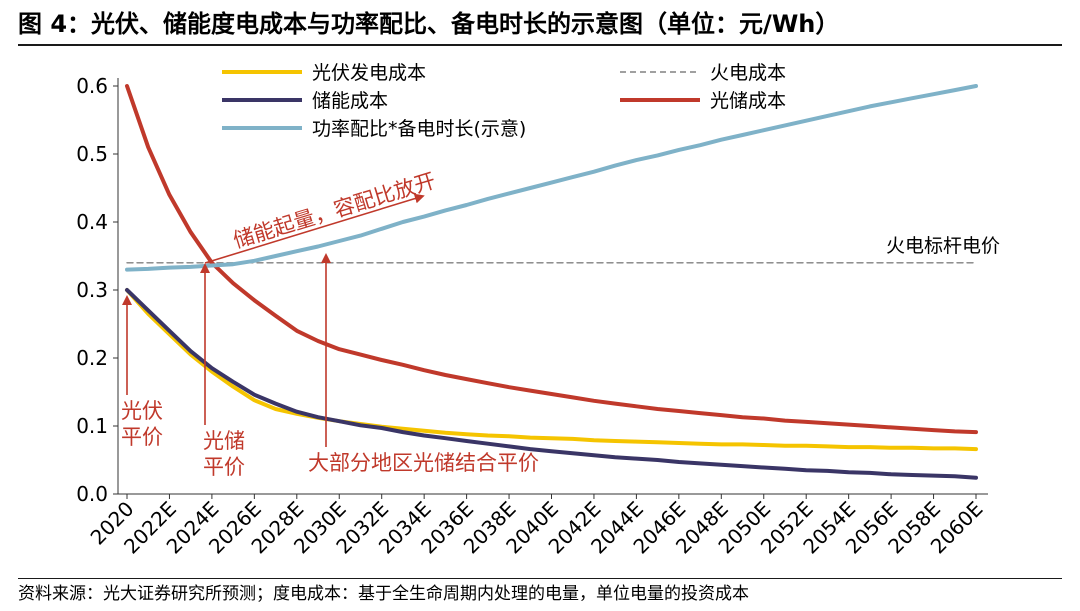  Describe the element at coordinates (92, 494) in the screenshot. I see `y-tick-label: 0.0` at that location.